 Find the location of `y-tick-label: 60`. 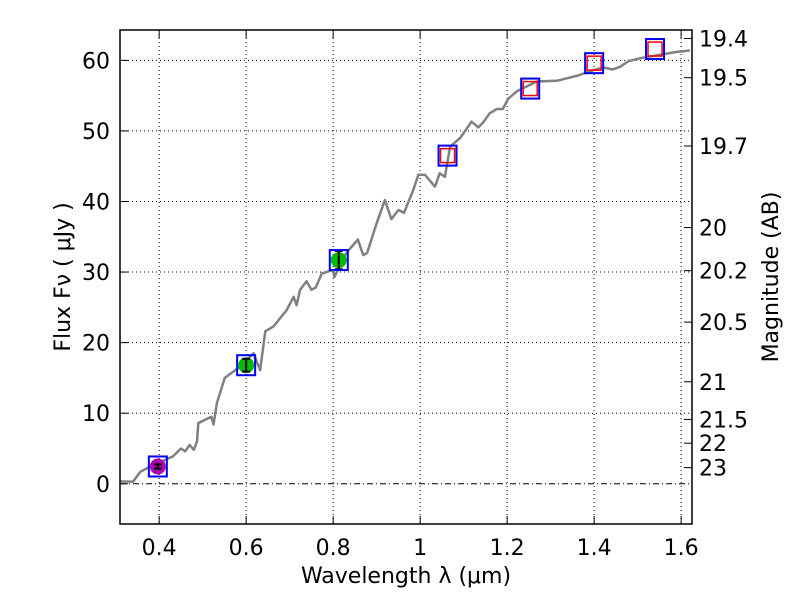

y-tick-label: 60 is located at coordinates (96, 61).